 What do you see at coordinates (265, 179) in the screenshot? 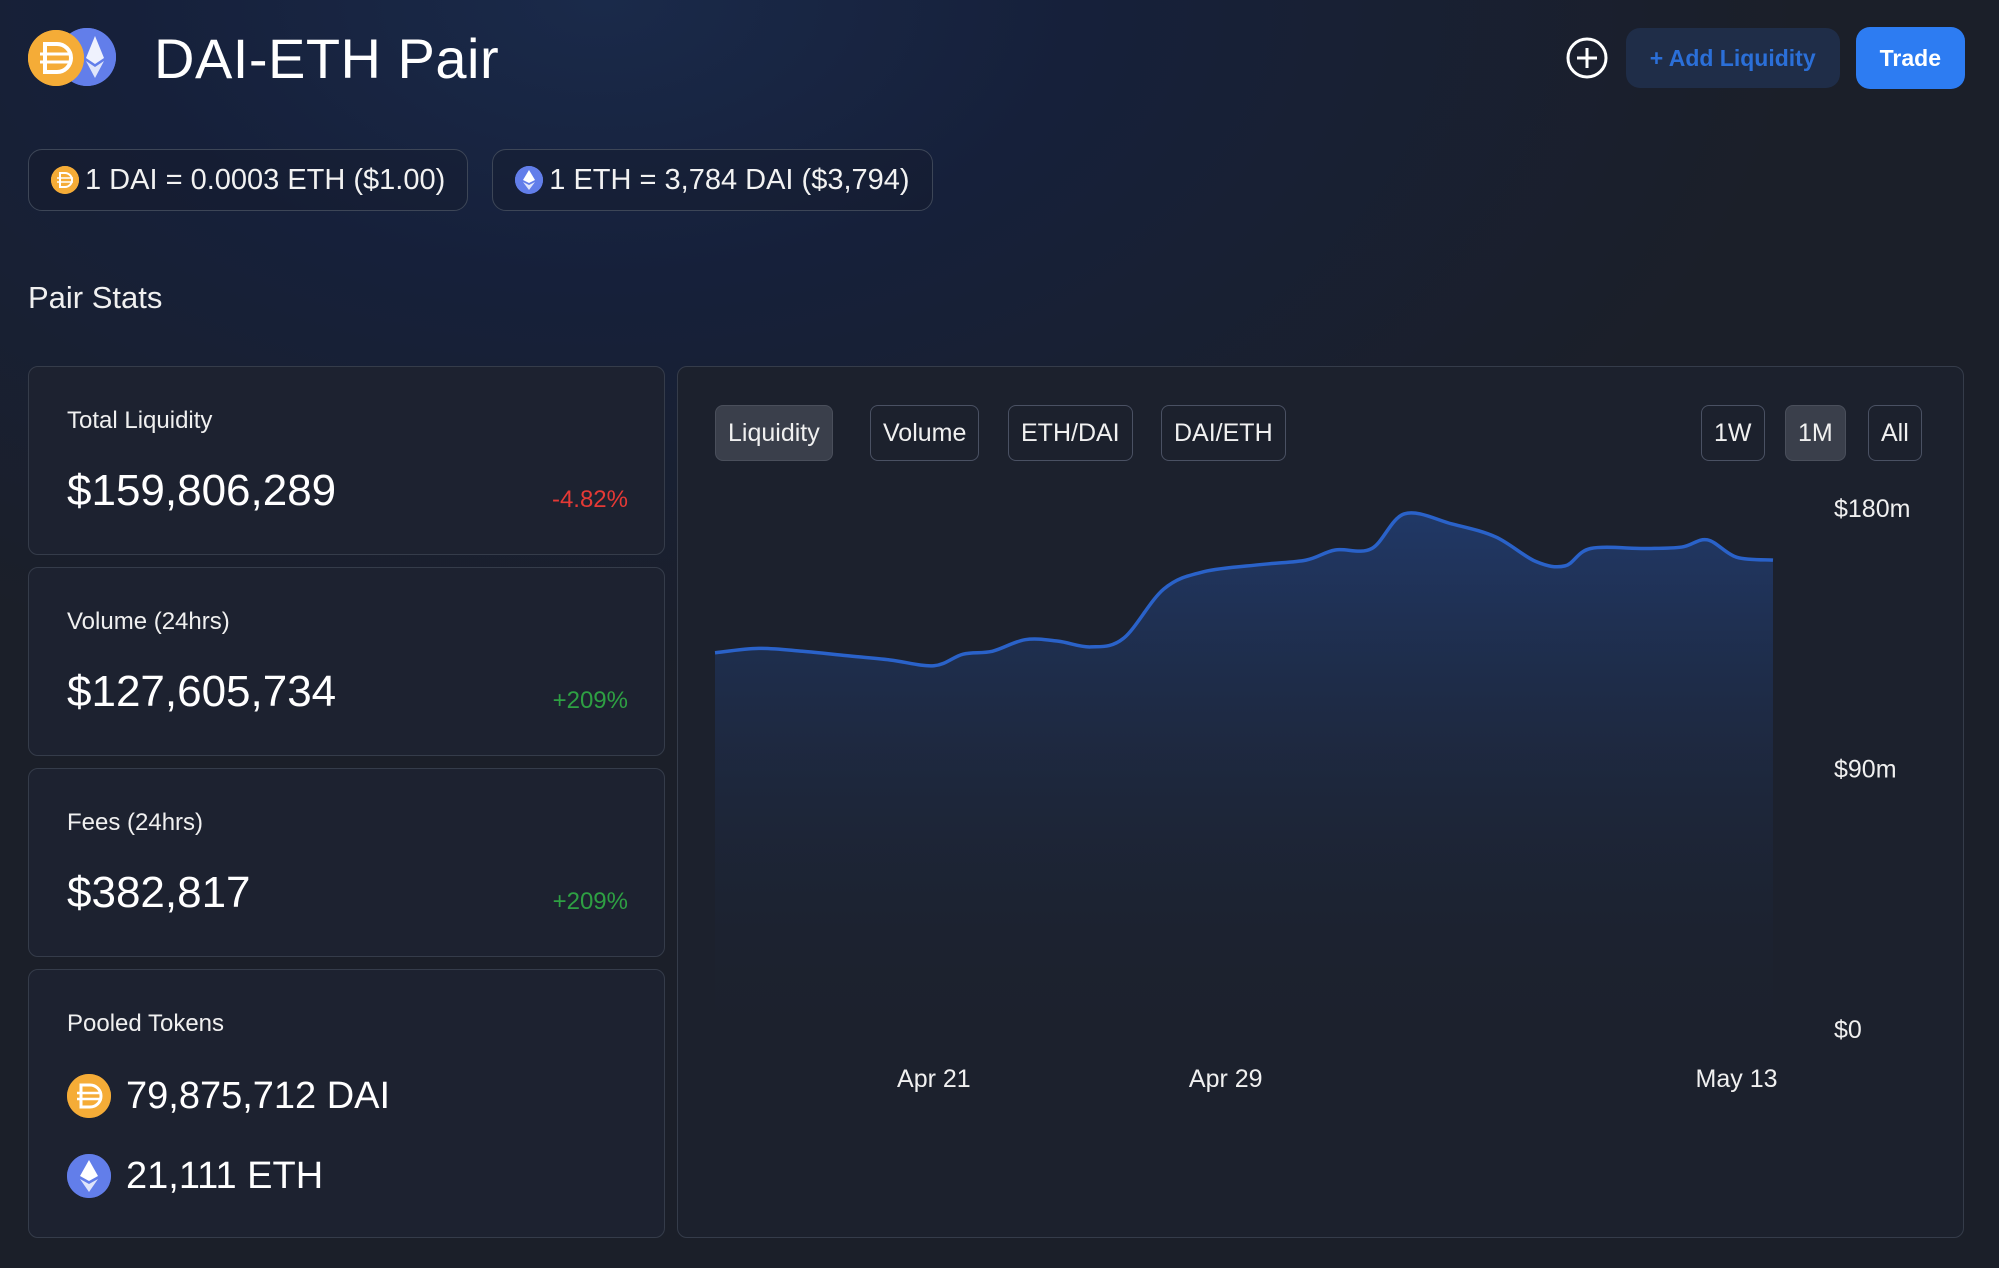
I see `dai-price-text: 1 DAI = 0.0003 ETH ($1.00)` at bounding box center [265, 179].